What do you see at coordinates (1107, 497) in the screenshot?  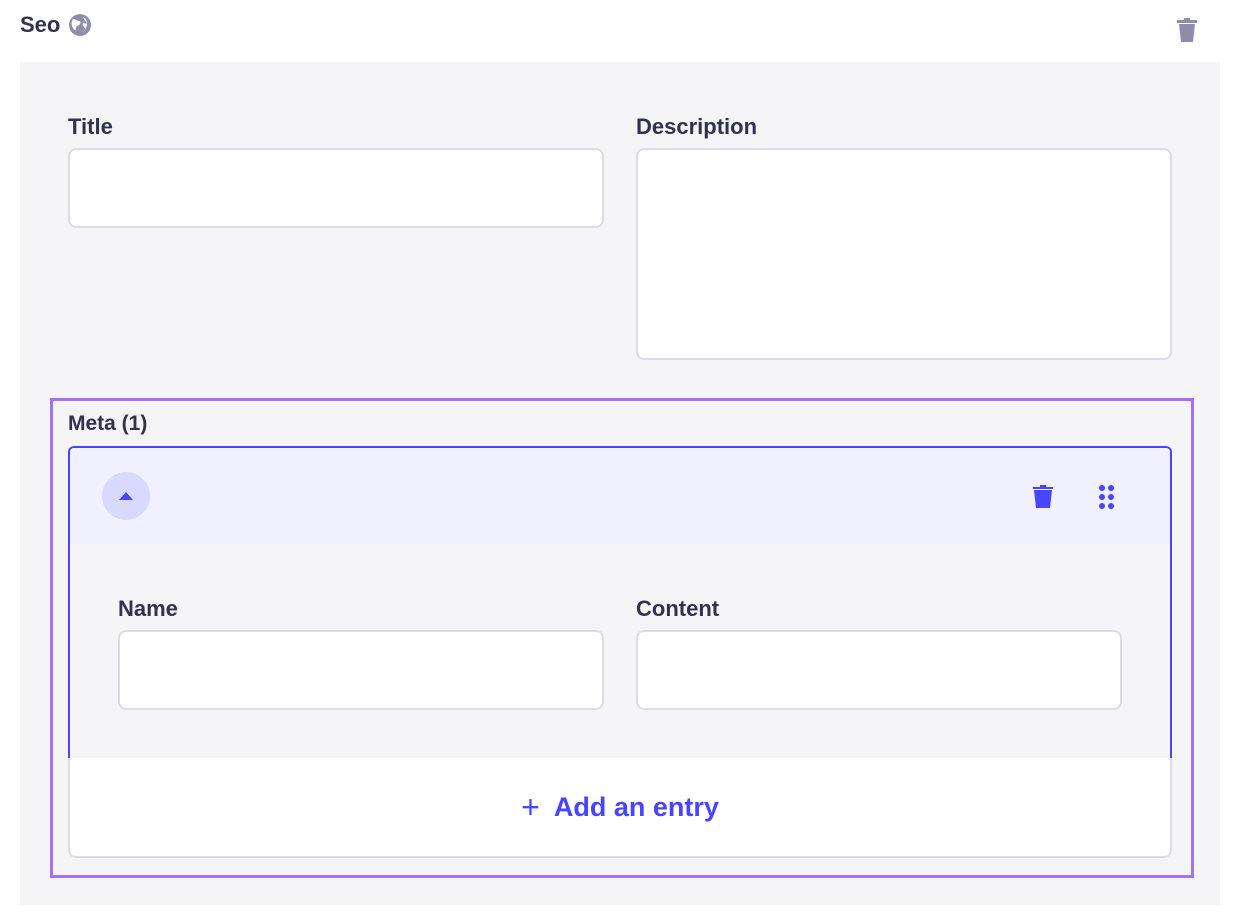 I see `drag-handle-icon` at bounding box center [1107, 497].